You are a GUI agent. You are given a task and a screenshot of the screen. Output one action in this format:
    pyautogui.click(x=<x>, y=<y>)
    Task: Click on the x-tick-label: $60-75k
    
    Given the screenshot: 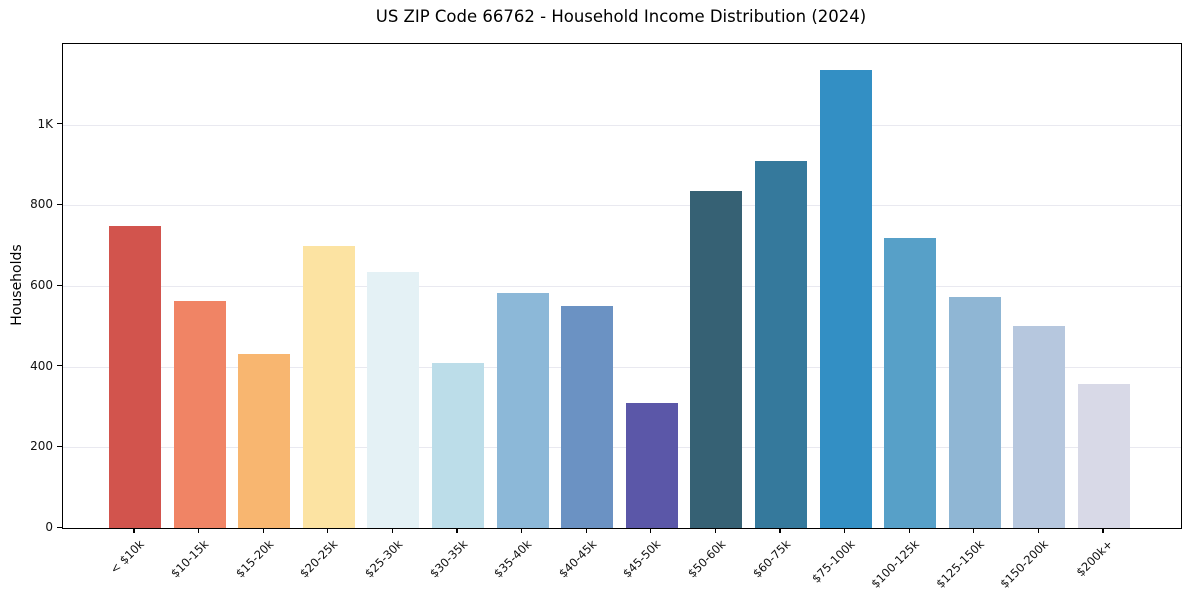 What is the action you would take?
    pyautogui.click(x=771, y=559)
    